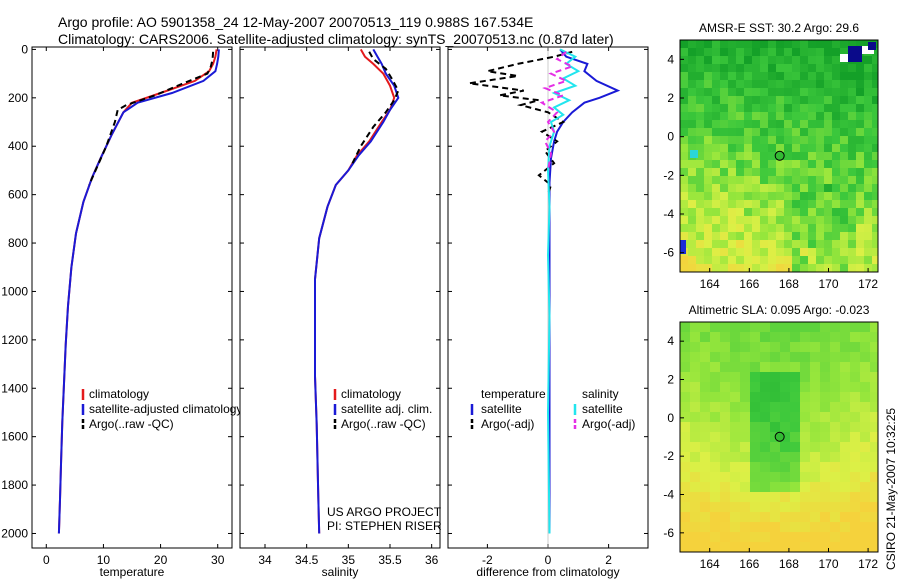 The image size is (900, 580). What do you see at coordinates (844, 58) in the screenshot?
I see `sst-missing-cell` at bounding box center [844, 58].